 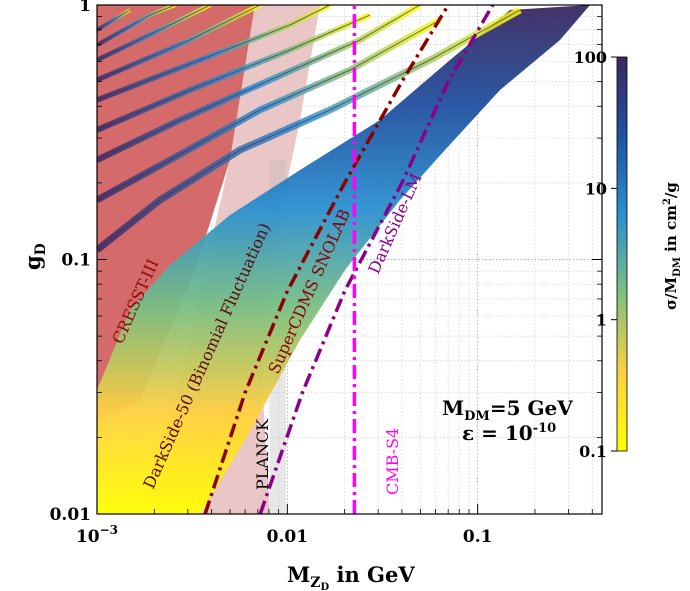 I want to click on label-cmb-s4: CMB-S4, so click(x=392, y=461).